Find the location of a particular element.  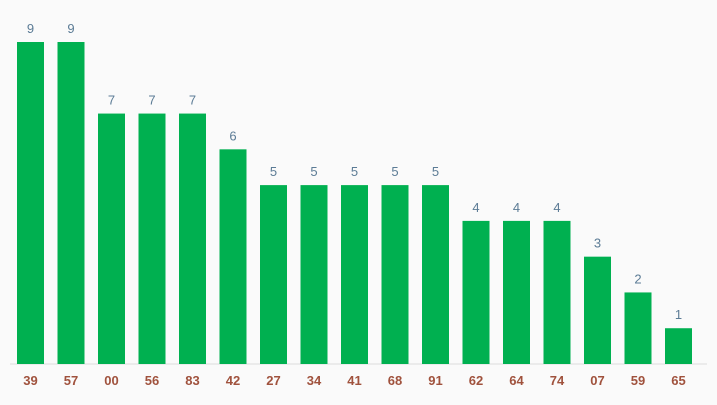

category-label-62: 62 is located at coordinates (476, 380).